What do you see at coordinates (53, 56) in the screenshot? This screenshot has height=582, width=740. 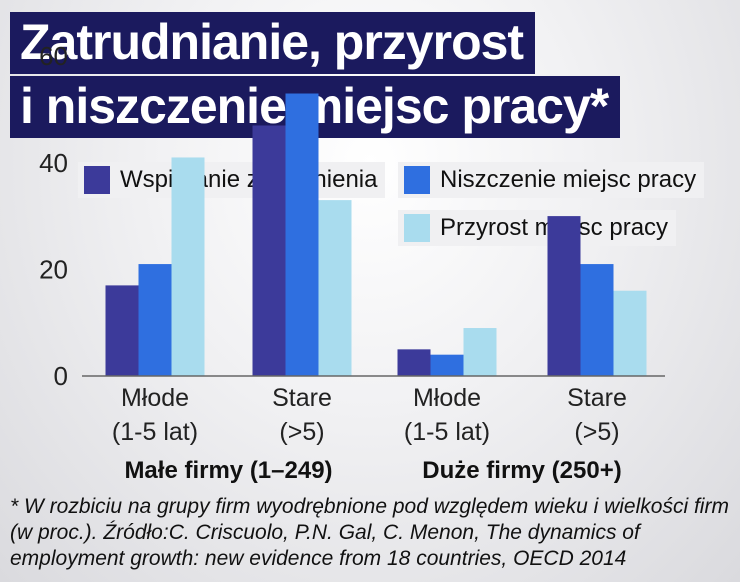 I see `y-tick-label: 60` at bounding box center [53, 56].